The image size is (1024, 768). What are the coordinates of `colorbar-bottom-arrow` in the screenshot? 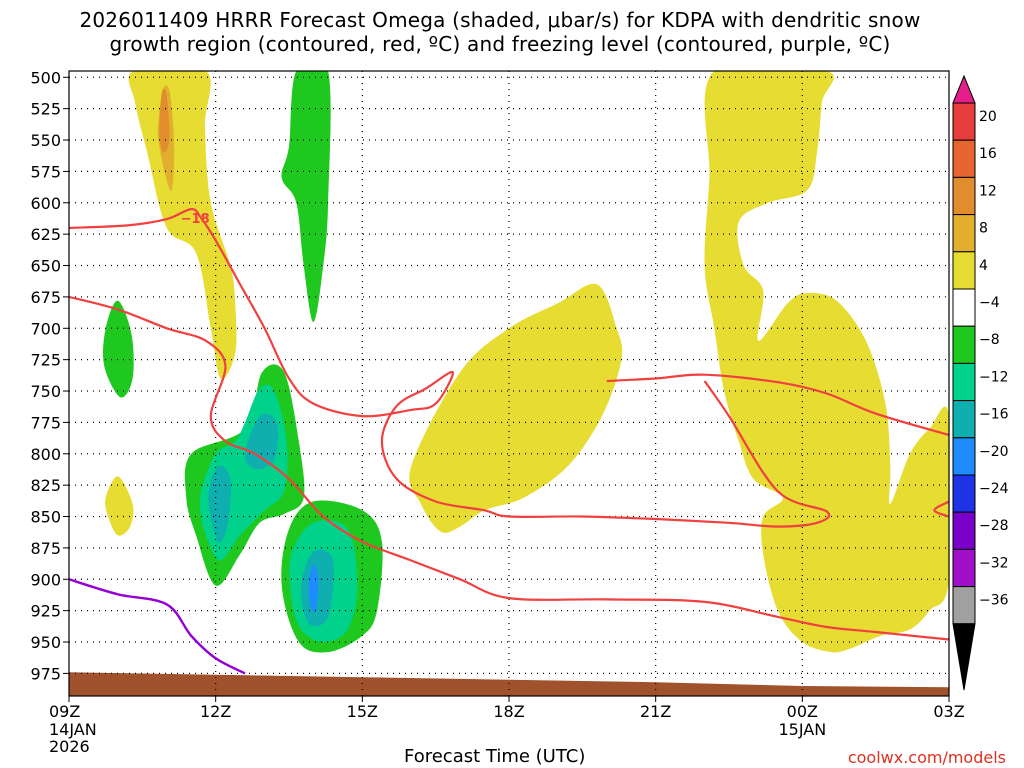 It's located at (964, 657).